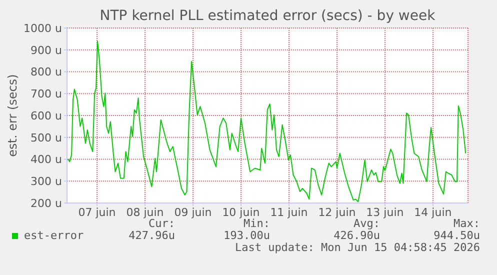 The image size is (497, 275). What do you see at coordinates (467, 223) in the screenshot?
I see `text: Max:` at bounding box center [467, 223].